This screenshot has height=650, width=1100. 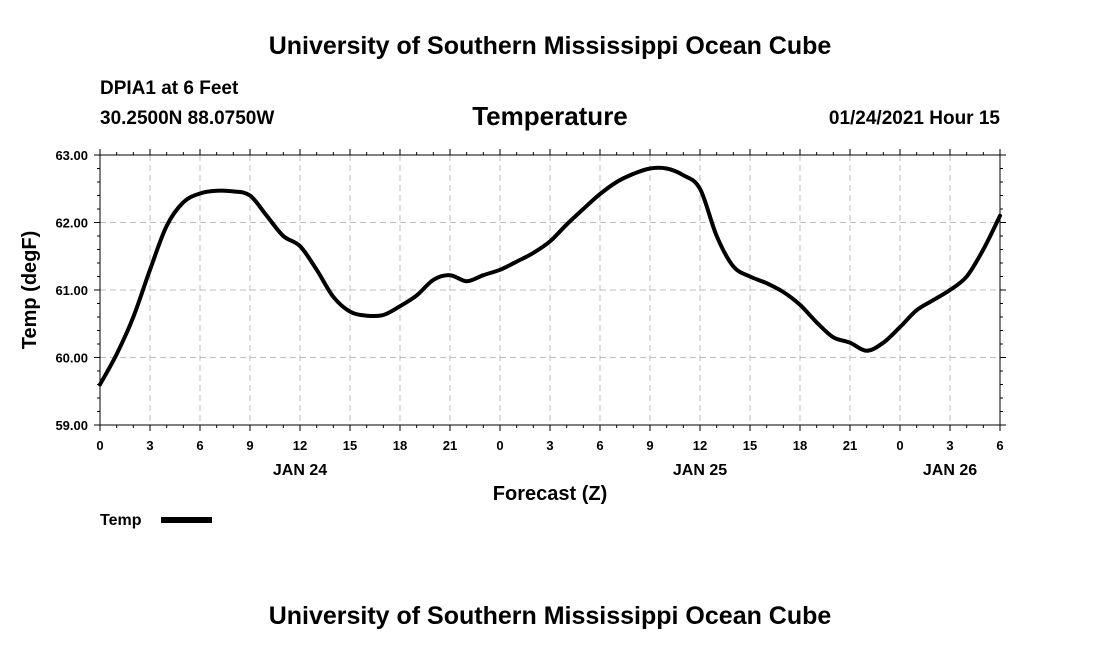 What do you see at coordinates (700, 470) in the screenshot?
I see `date-label: JAN 25` at bounding box center [700, 470].